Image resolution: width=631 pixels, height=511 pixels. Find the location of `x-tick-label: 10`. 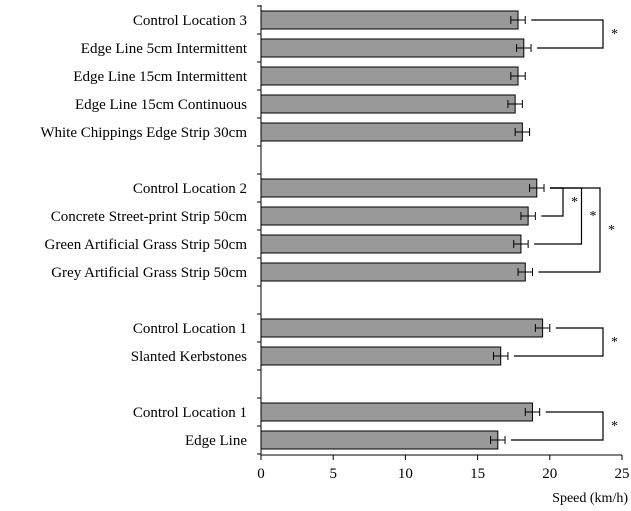

x-tick-label: 10 is located at coordinates (405, 474).